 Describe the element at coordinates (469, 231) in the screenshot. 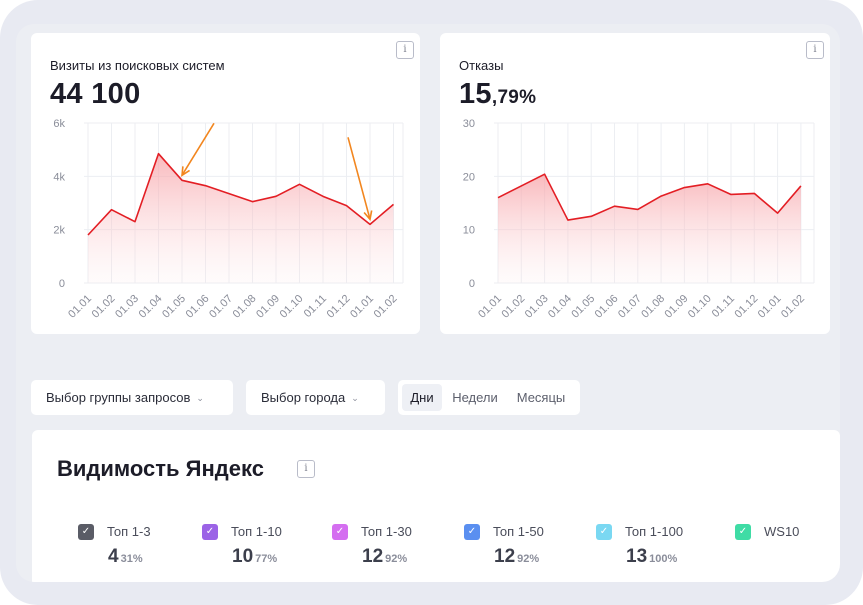

I see `y-tick-label: 10` at that location.